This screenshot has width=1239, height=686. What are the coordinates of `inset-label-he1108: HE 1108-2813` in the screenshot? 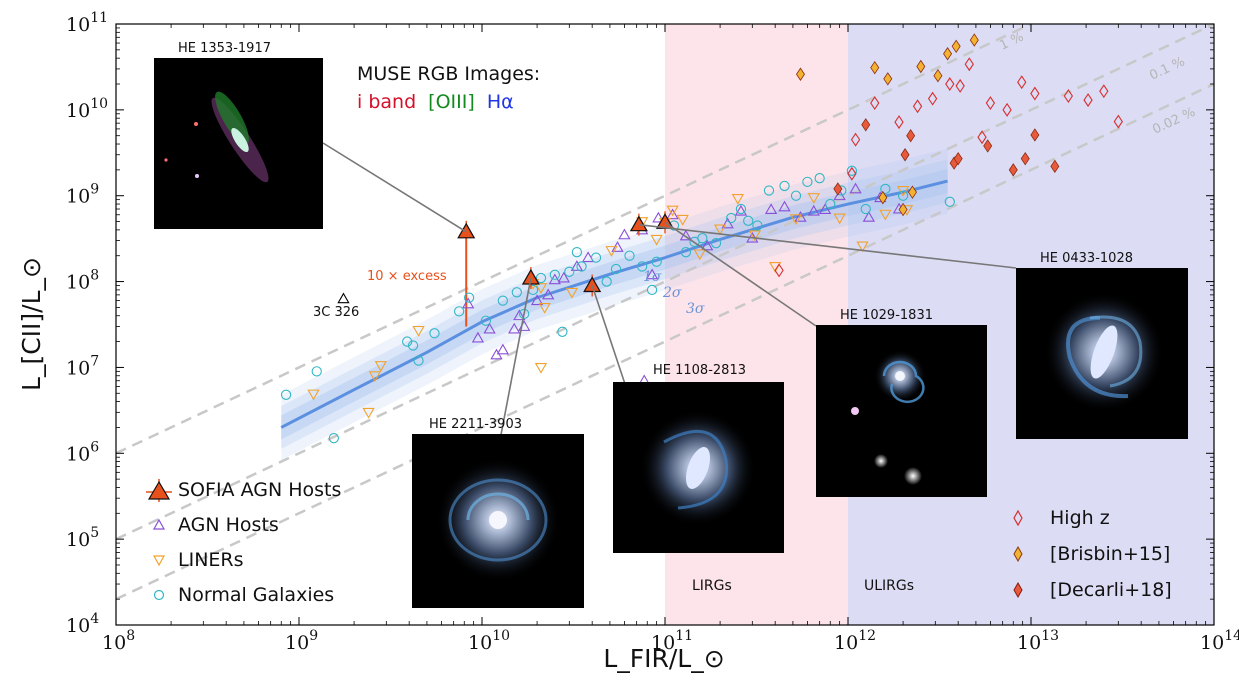 It's located at (699, 370).